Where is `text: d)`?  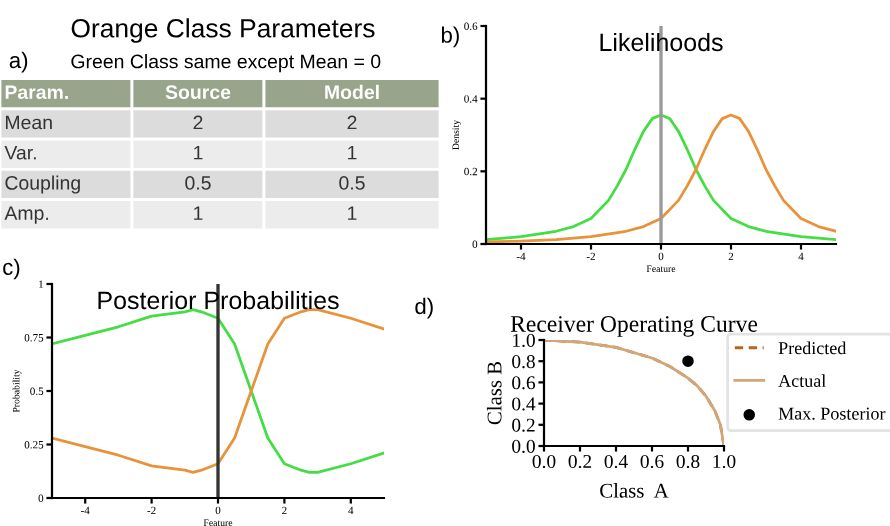 text: d) is located at coordinates (424, 308).